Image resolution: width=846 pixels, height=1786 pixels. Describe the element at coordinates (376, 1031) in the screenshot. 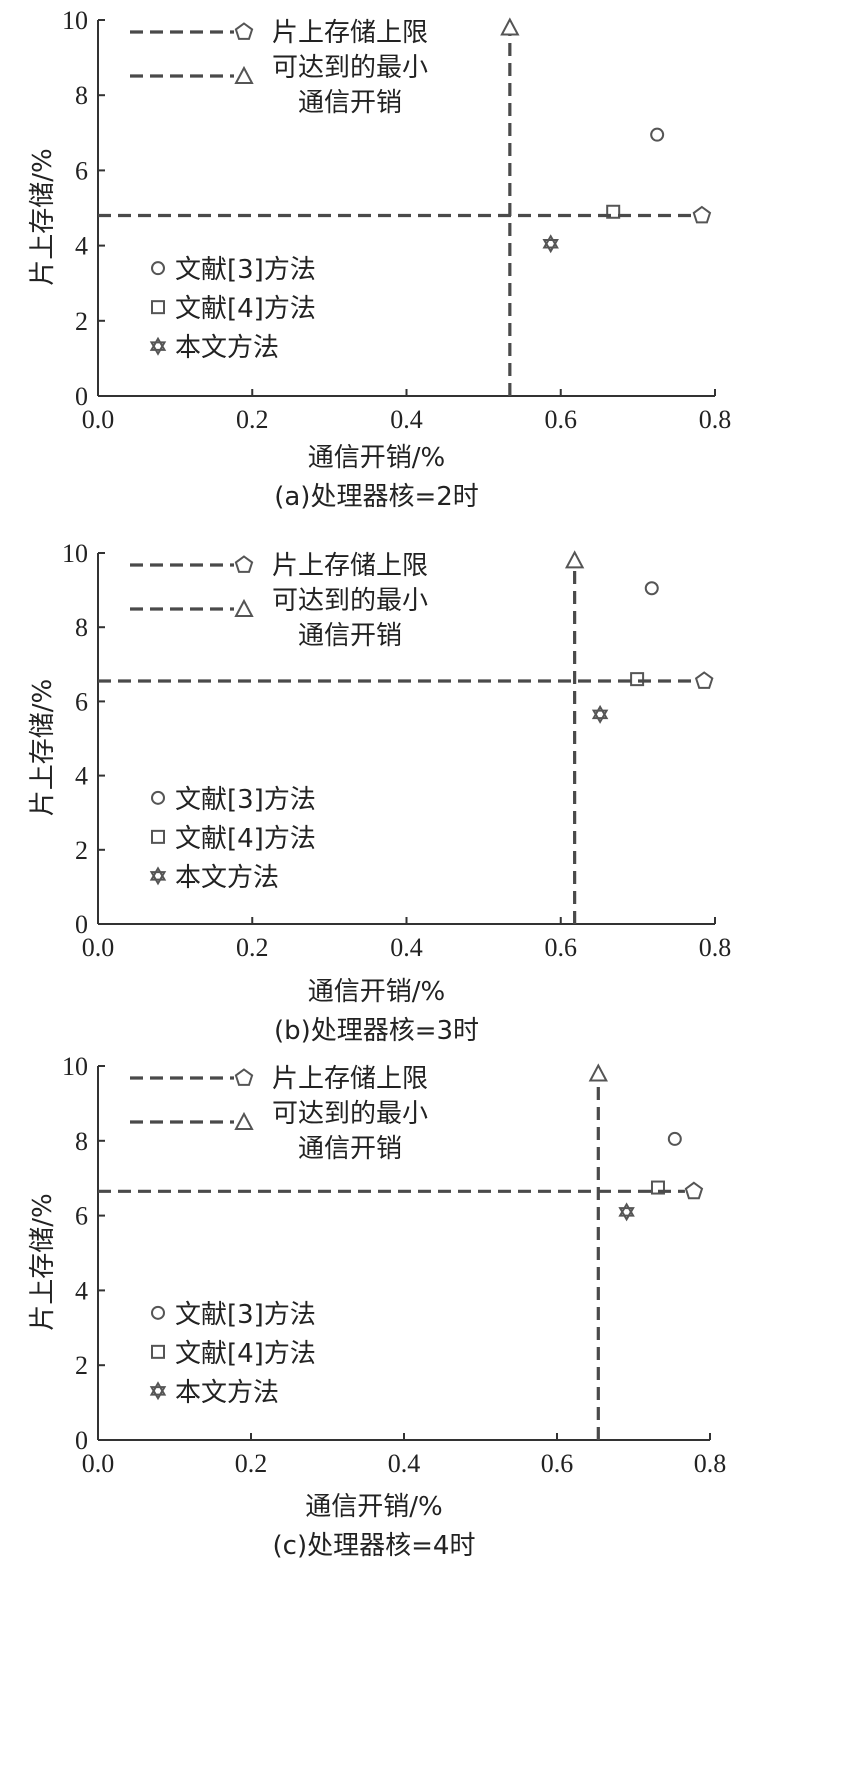

I see `figure-caption: (b)处理器核=3时` at that location.